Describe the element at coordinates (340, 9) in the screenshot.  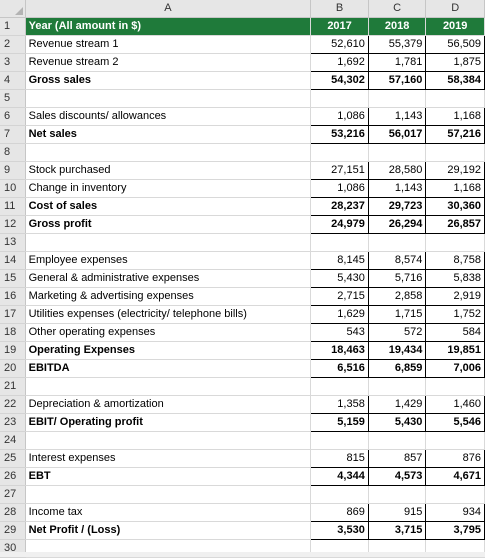
I see `column-header-b: B` at that location.